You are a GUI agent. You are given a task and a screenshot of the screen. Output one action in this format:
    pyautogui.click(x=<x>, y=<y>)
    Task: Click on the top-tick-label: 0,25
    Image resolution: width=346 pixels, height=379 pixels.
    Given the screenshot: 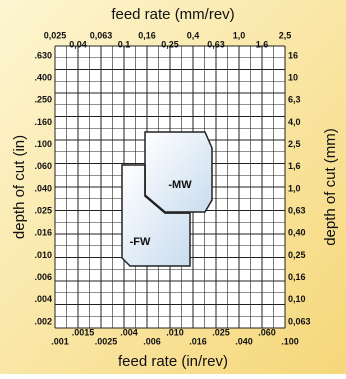 What is the action you would take?
    pyautogui.click(x=170, y=44)
    